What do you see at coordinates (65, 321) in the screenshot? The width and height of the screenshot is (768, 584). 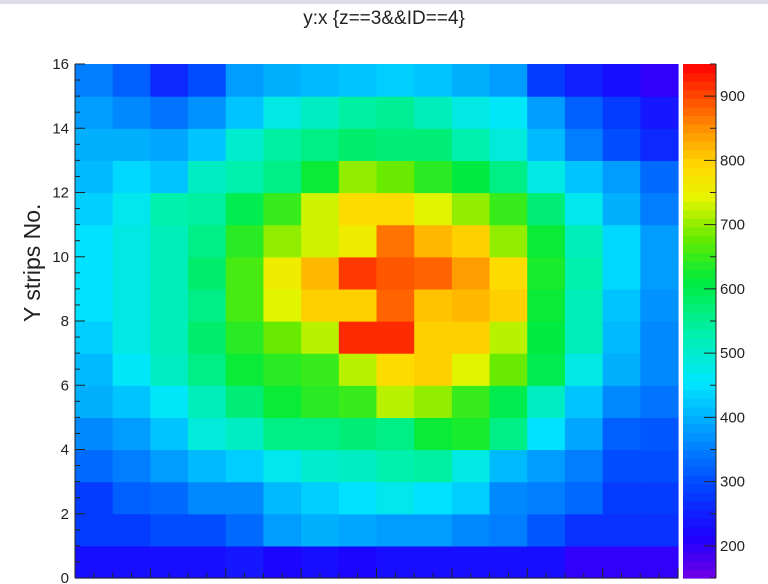 I see `y-tick-label: 8` at bounding box center [65, 321].